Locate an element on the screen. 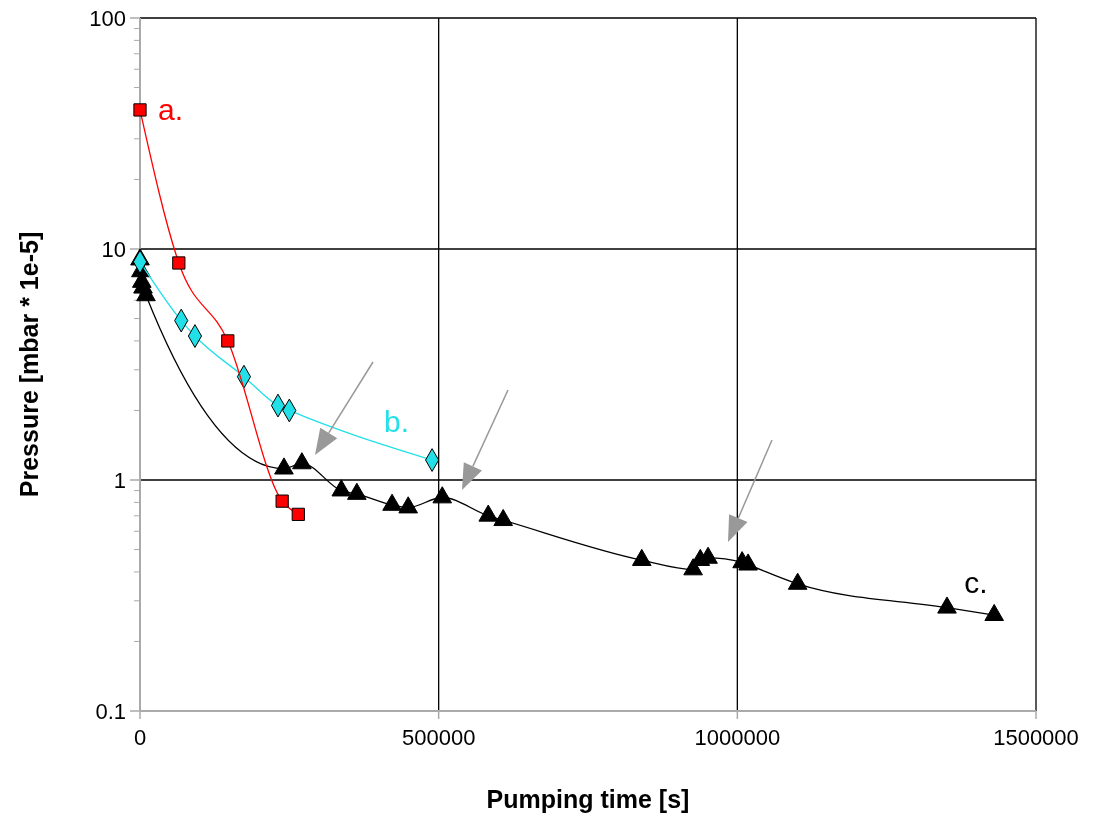 The image size is (1108, 820). x-tick-label: 1500000 is located at coordinates (1036, 737).